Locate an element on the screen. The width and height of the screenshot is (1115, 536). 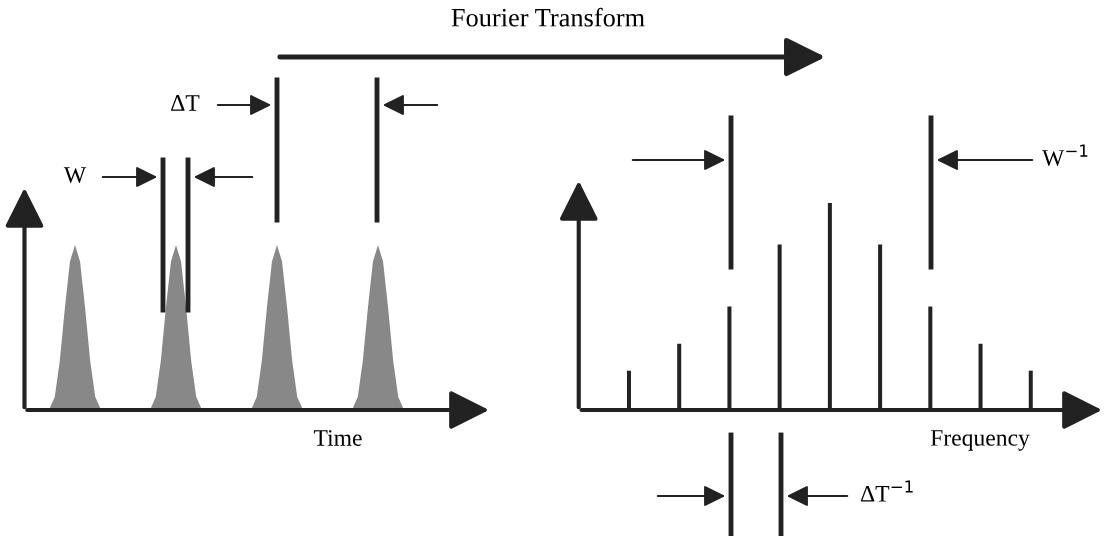
x-axis-title: Time is located at coordinates (337, 438).